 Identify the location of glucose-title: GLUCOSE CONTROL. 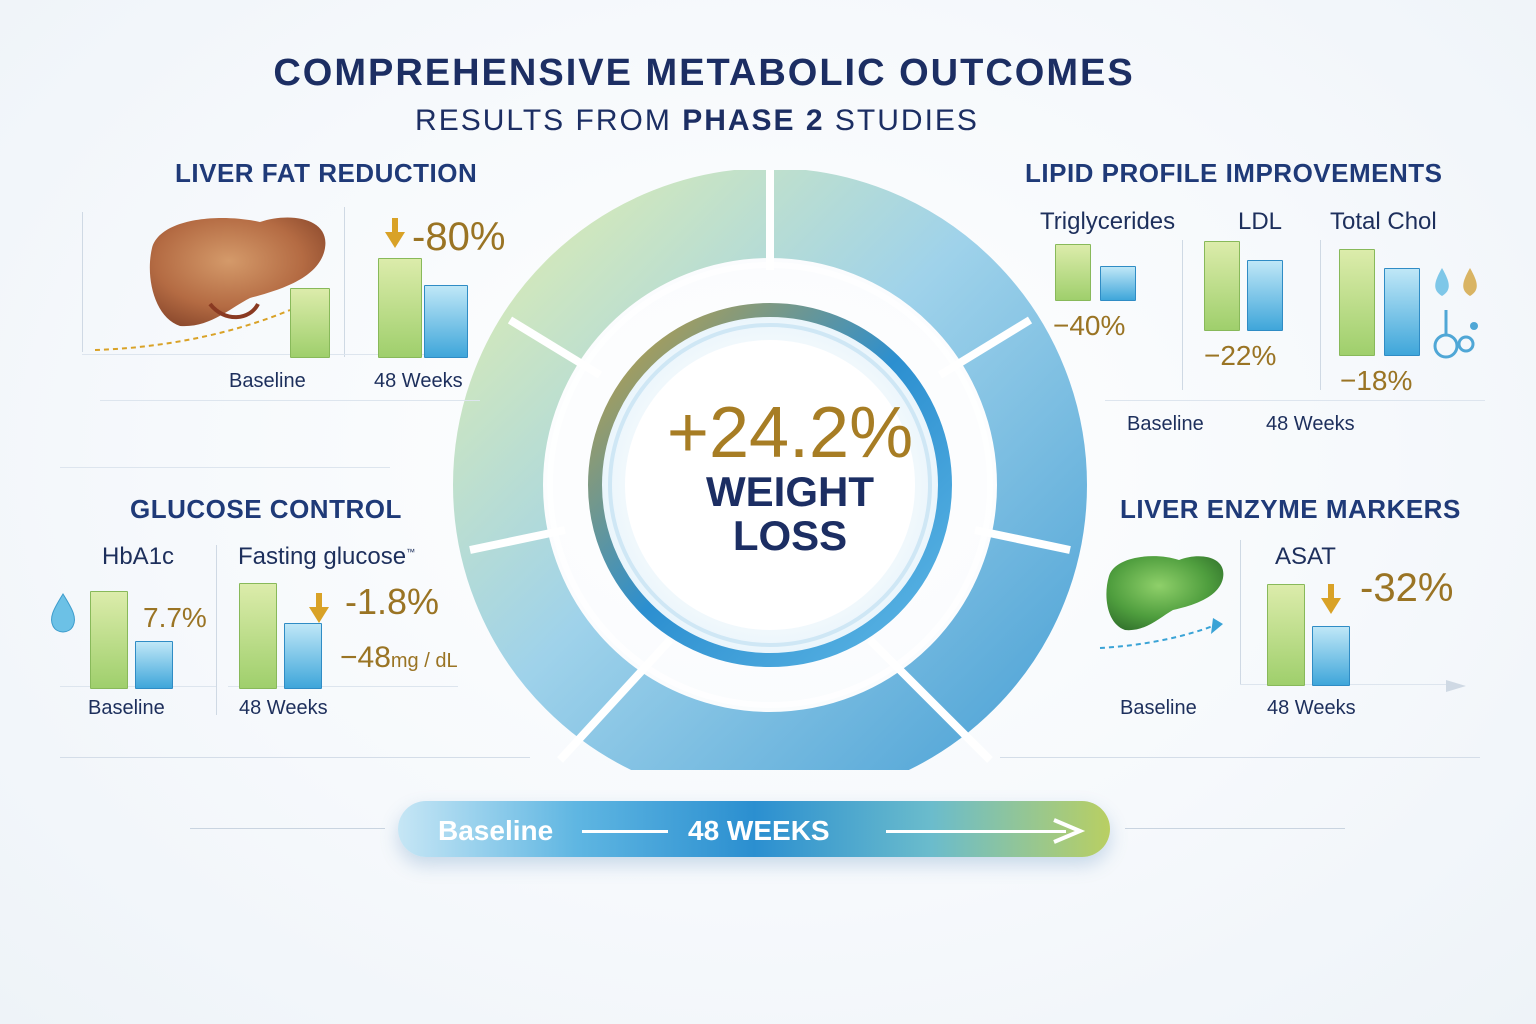
(266, 509).